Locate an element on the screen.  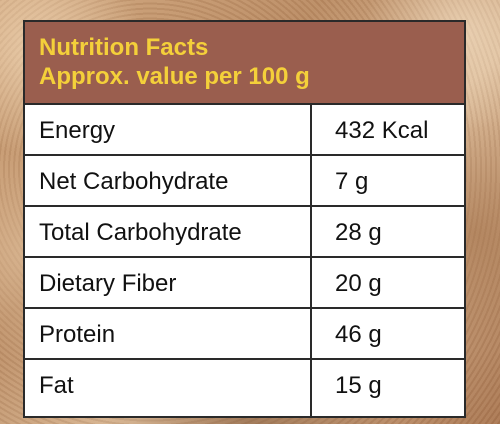
nutrient-label: Dietary Fiber is located at coordinates (108, 283).